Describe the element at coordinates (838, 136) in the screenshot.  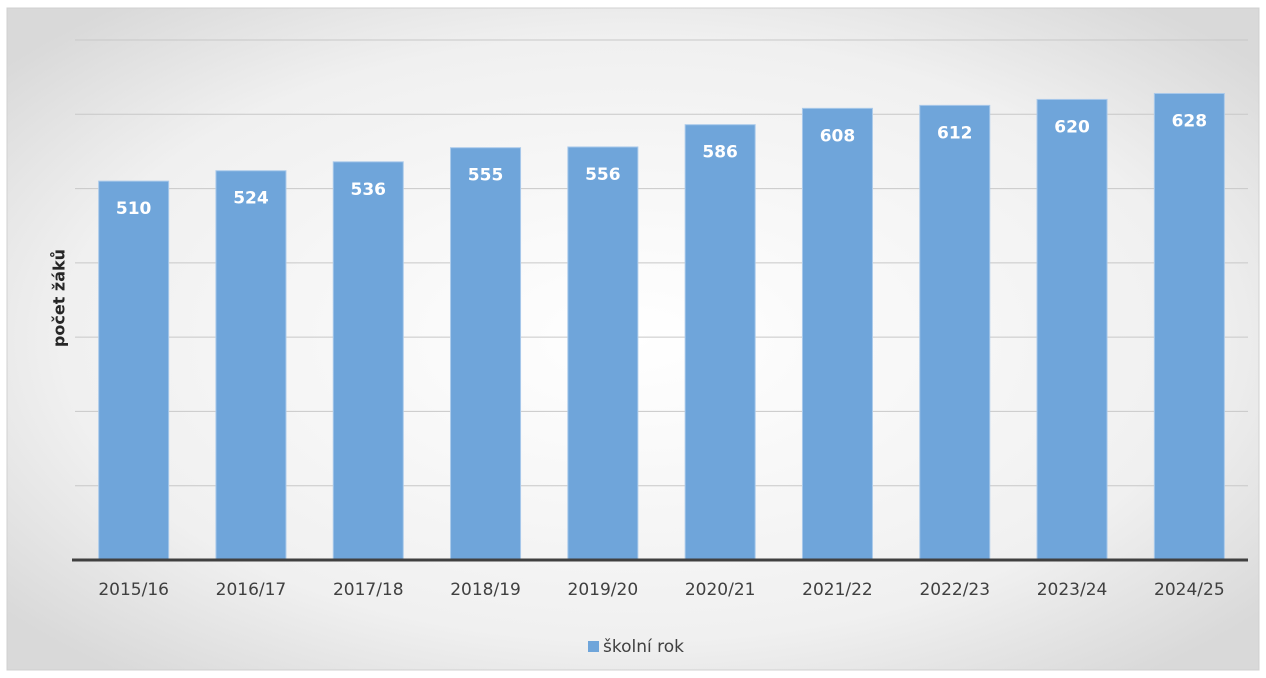
I see `data-label: 608` at that location.